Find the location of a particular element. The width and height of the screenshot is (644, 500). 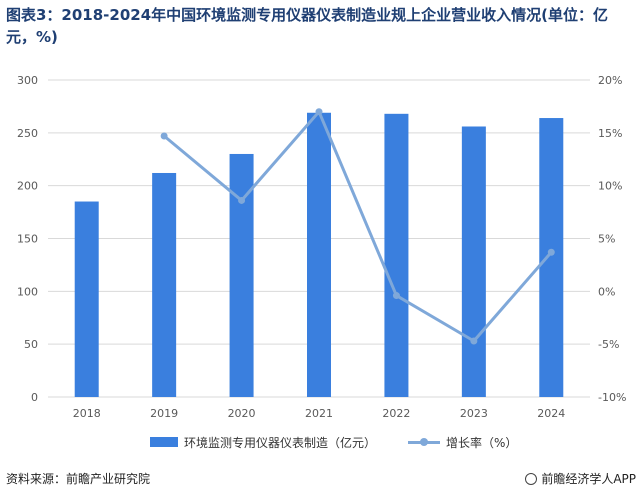

x-tick-label: 2018 is located at coordinates (87, 413).